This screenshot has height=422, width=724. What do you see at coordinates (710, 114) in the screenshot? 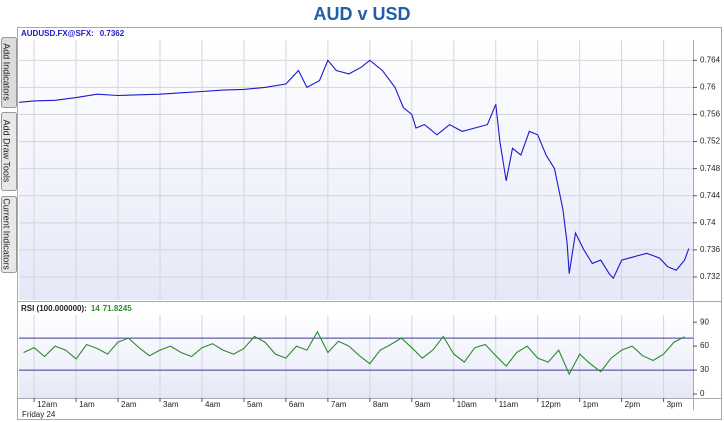
I see `y-tick-label: 0.756` at bounding box center [710, 114].